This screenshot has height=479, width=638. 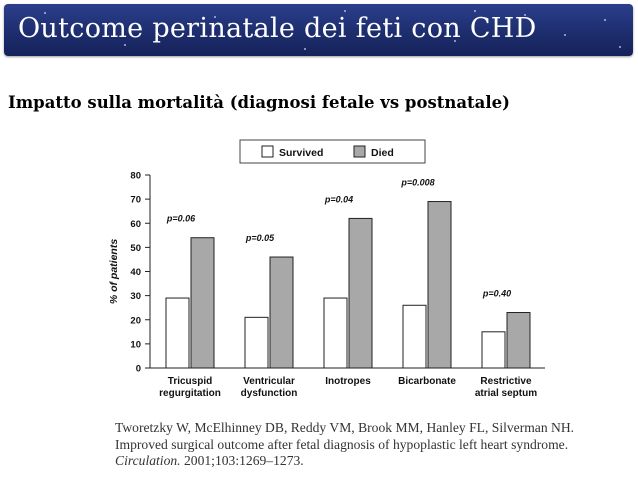 I want to click on p-value-label: p=0.40, so click(x=496, y=294).